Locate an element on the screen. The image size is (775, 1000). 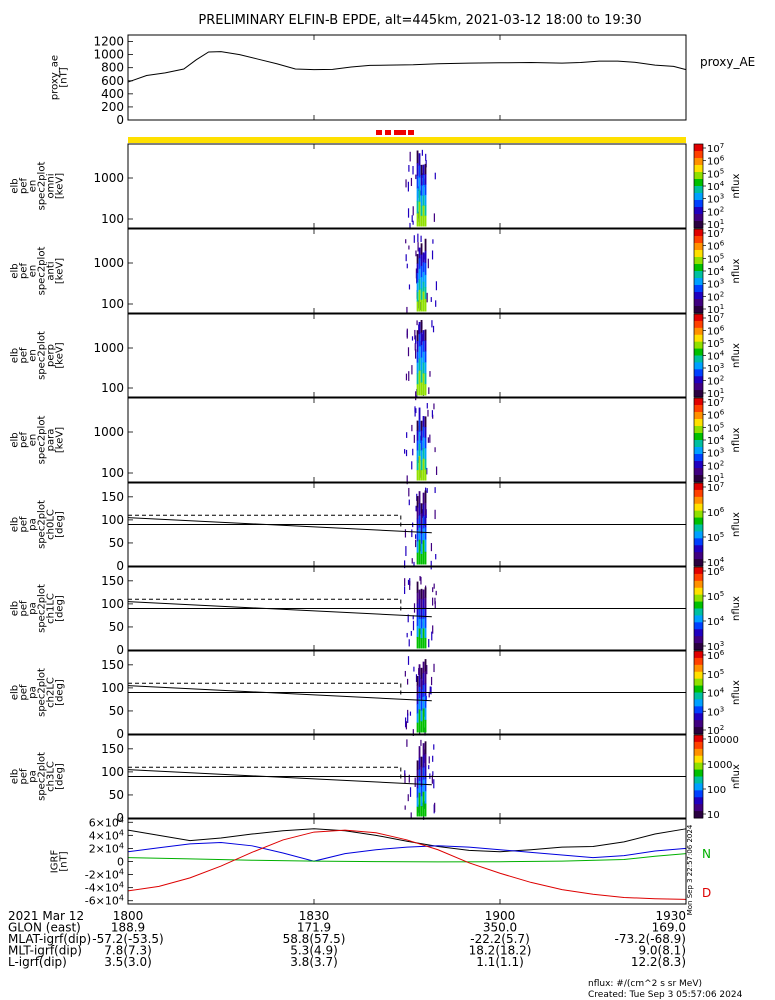
orbit-row-value: -57.2(-53.5) is located at coordinates (127, 939).